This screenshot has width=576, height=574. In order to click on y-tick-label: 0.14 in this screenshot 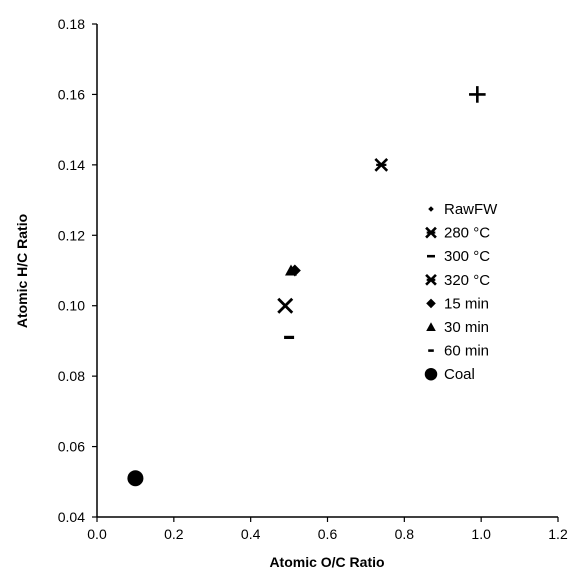, I will do `click(71, 165)`.